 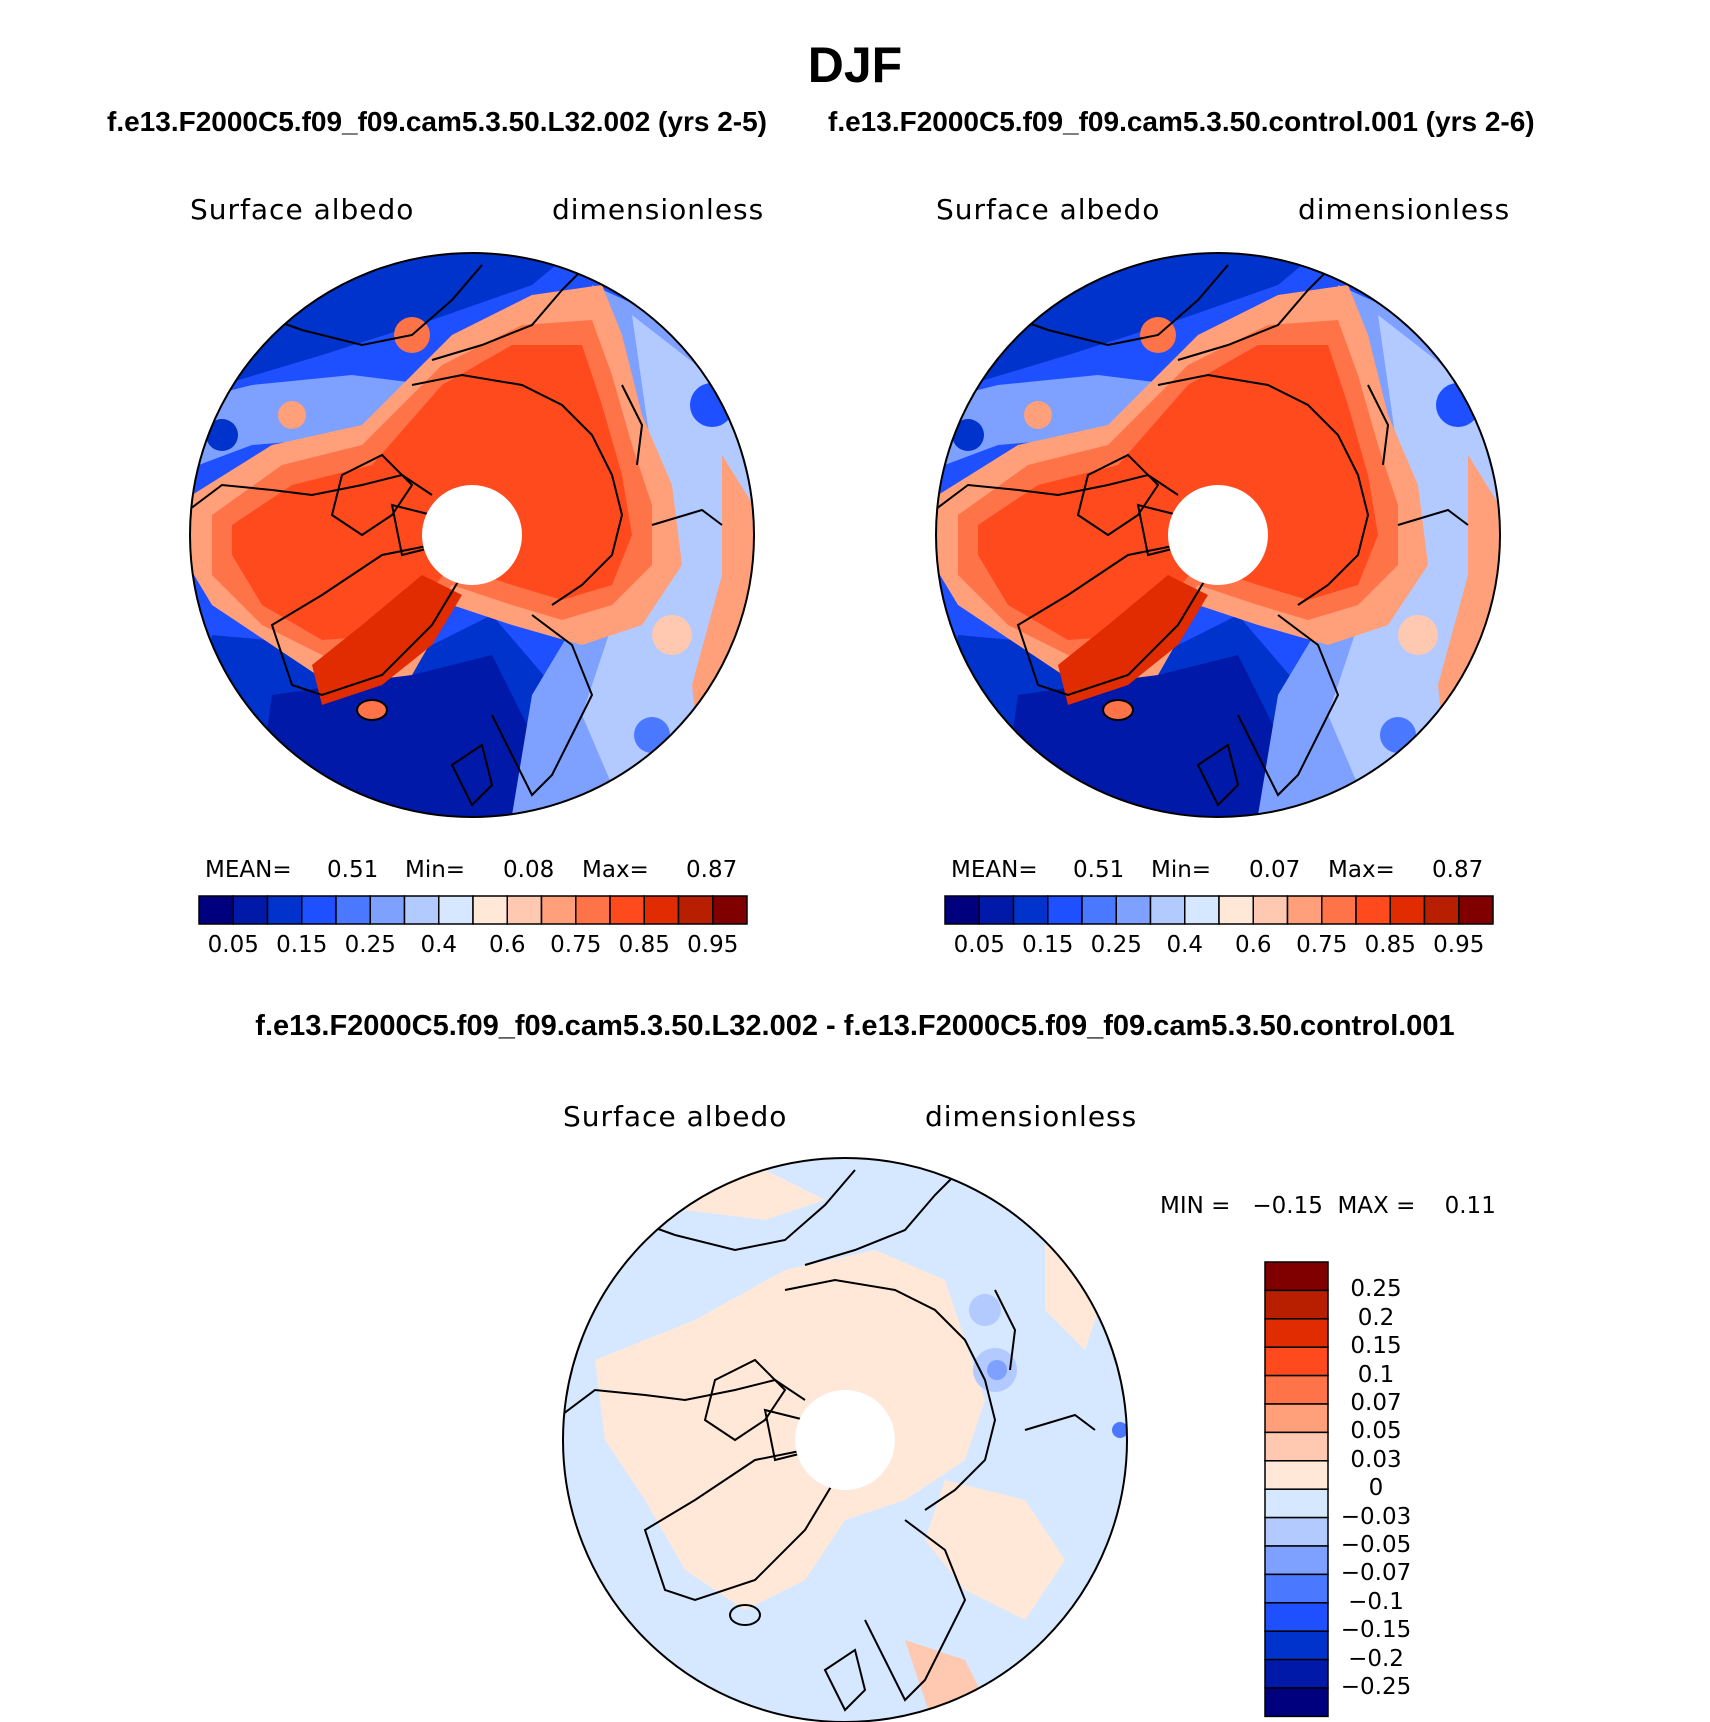 I want to click on panel2-pole-hole, so click(x=1218, y=535).